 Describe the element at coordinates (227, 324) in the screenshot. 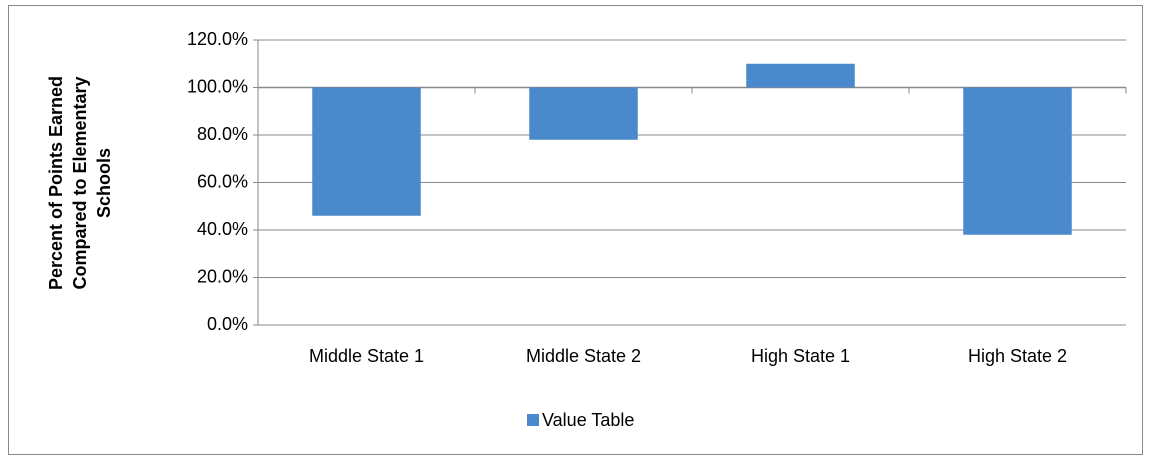

I see `y-tick-label: 0.0%` at that location.